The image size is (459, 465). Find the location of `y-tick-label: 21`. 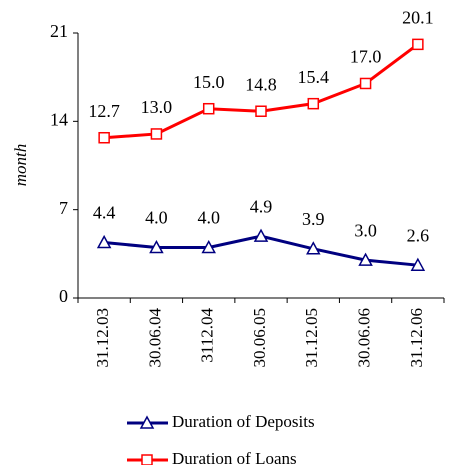

y-tick-label: 21 is located at coordinates (59, 31).